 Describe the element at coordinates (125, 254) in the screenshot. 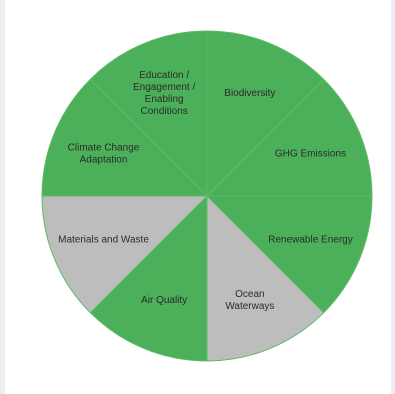

I see `pie-slice-materials-and-waste` at that location.